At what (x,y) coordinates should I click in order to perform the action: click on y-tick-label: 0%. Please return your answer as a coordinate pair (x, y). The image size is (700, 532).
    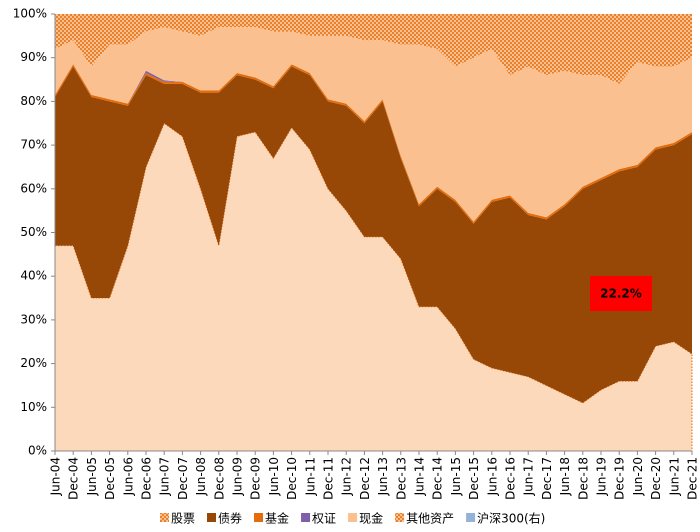
    Looking at the image, I should click on (37, 451).